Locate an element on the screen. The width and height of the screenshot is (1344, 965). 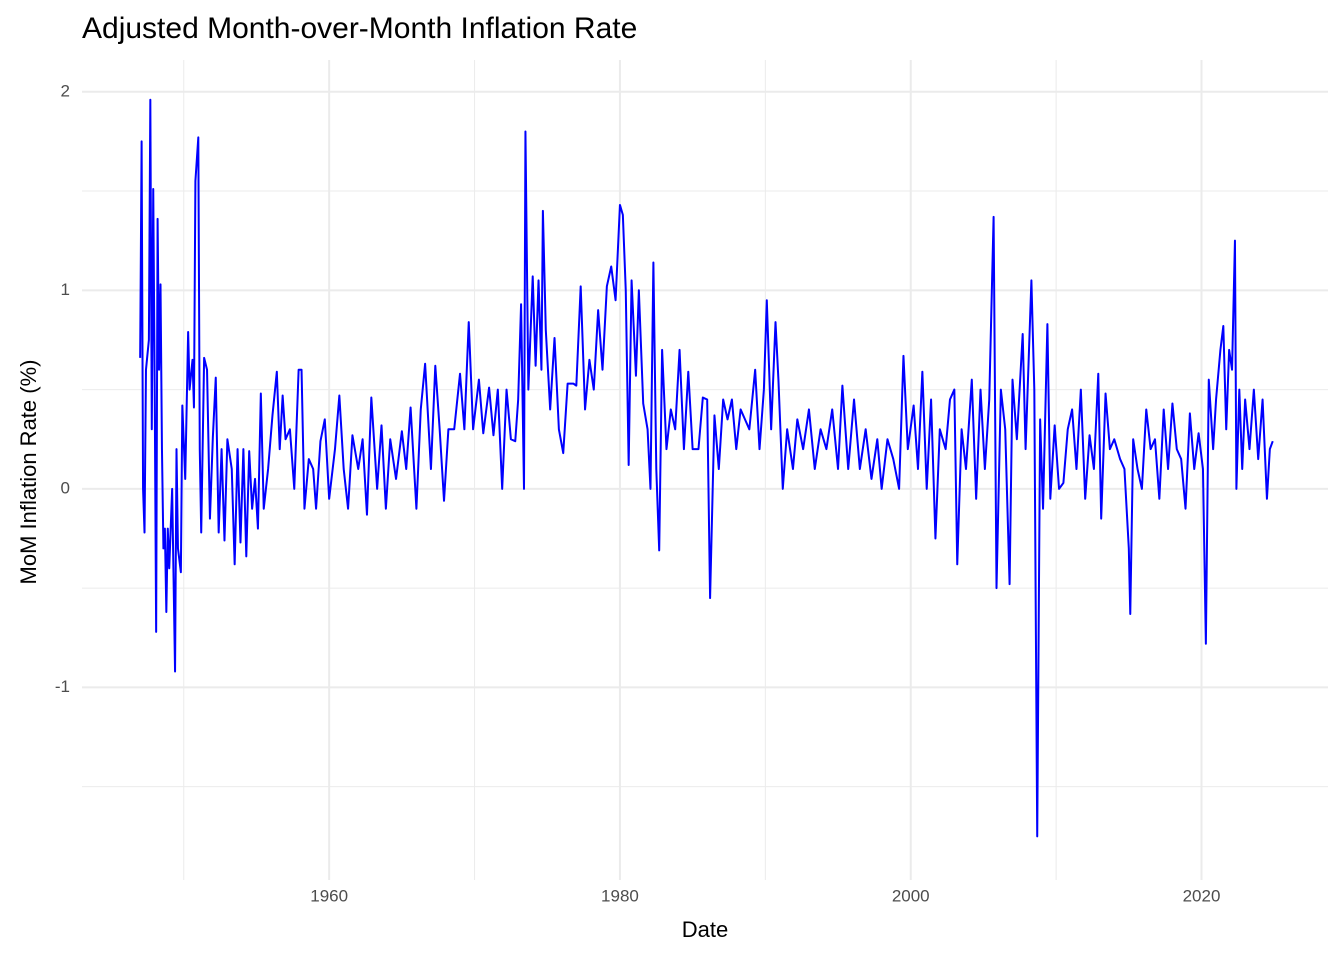
y-tick-label: 0 is located at coordinates (65, 487).